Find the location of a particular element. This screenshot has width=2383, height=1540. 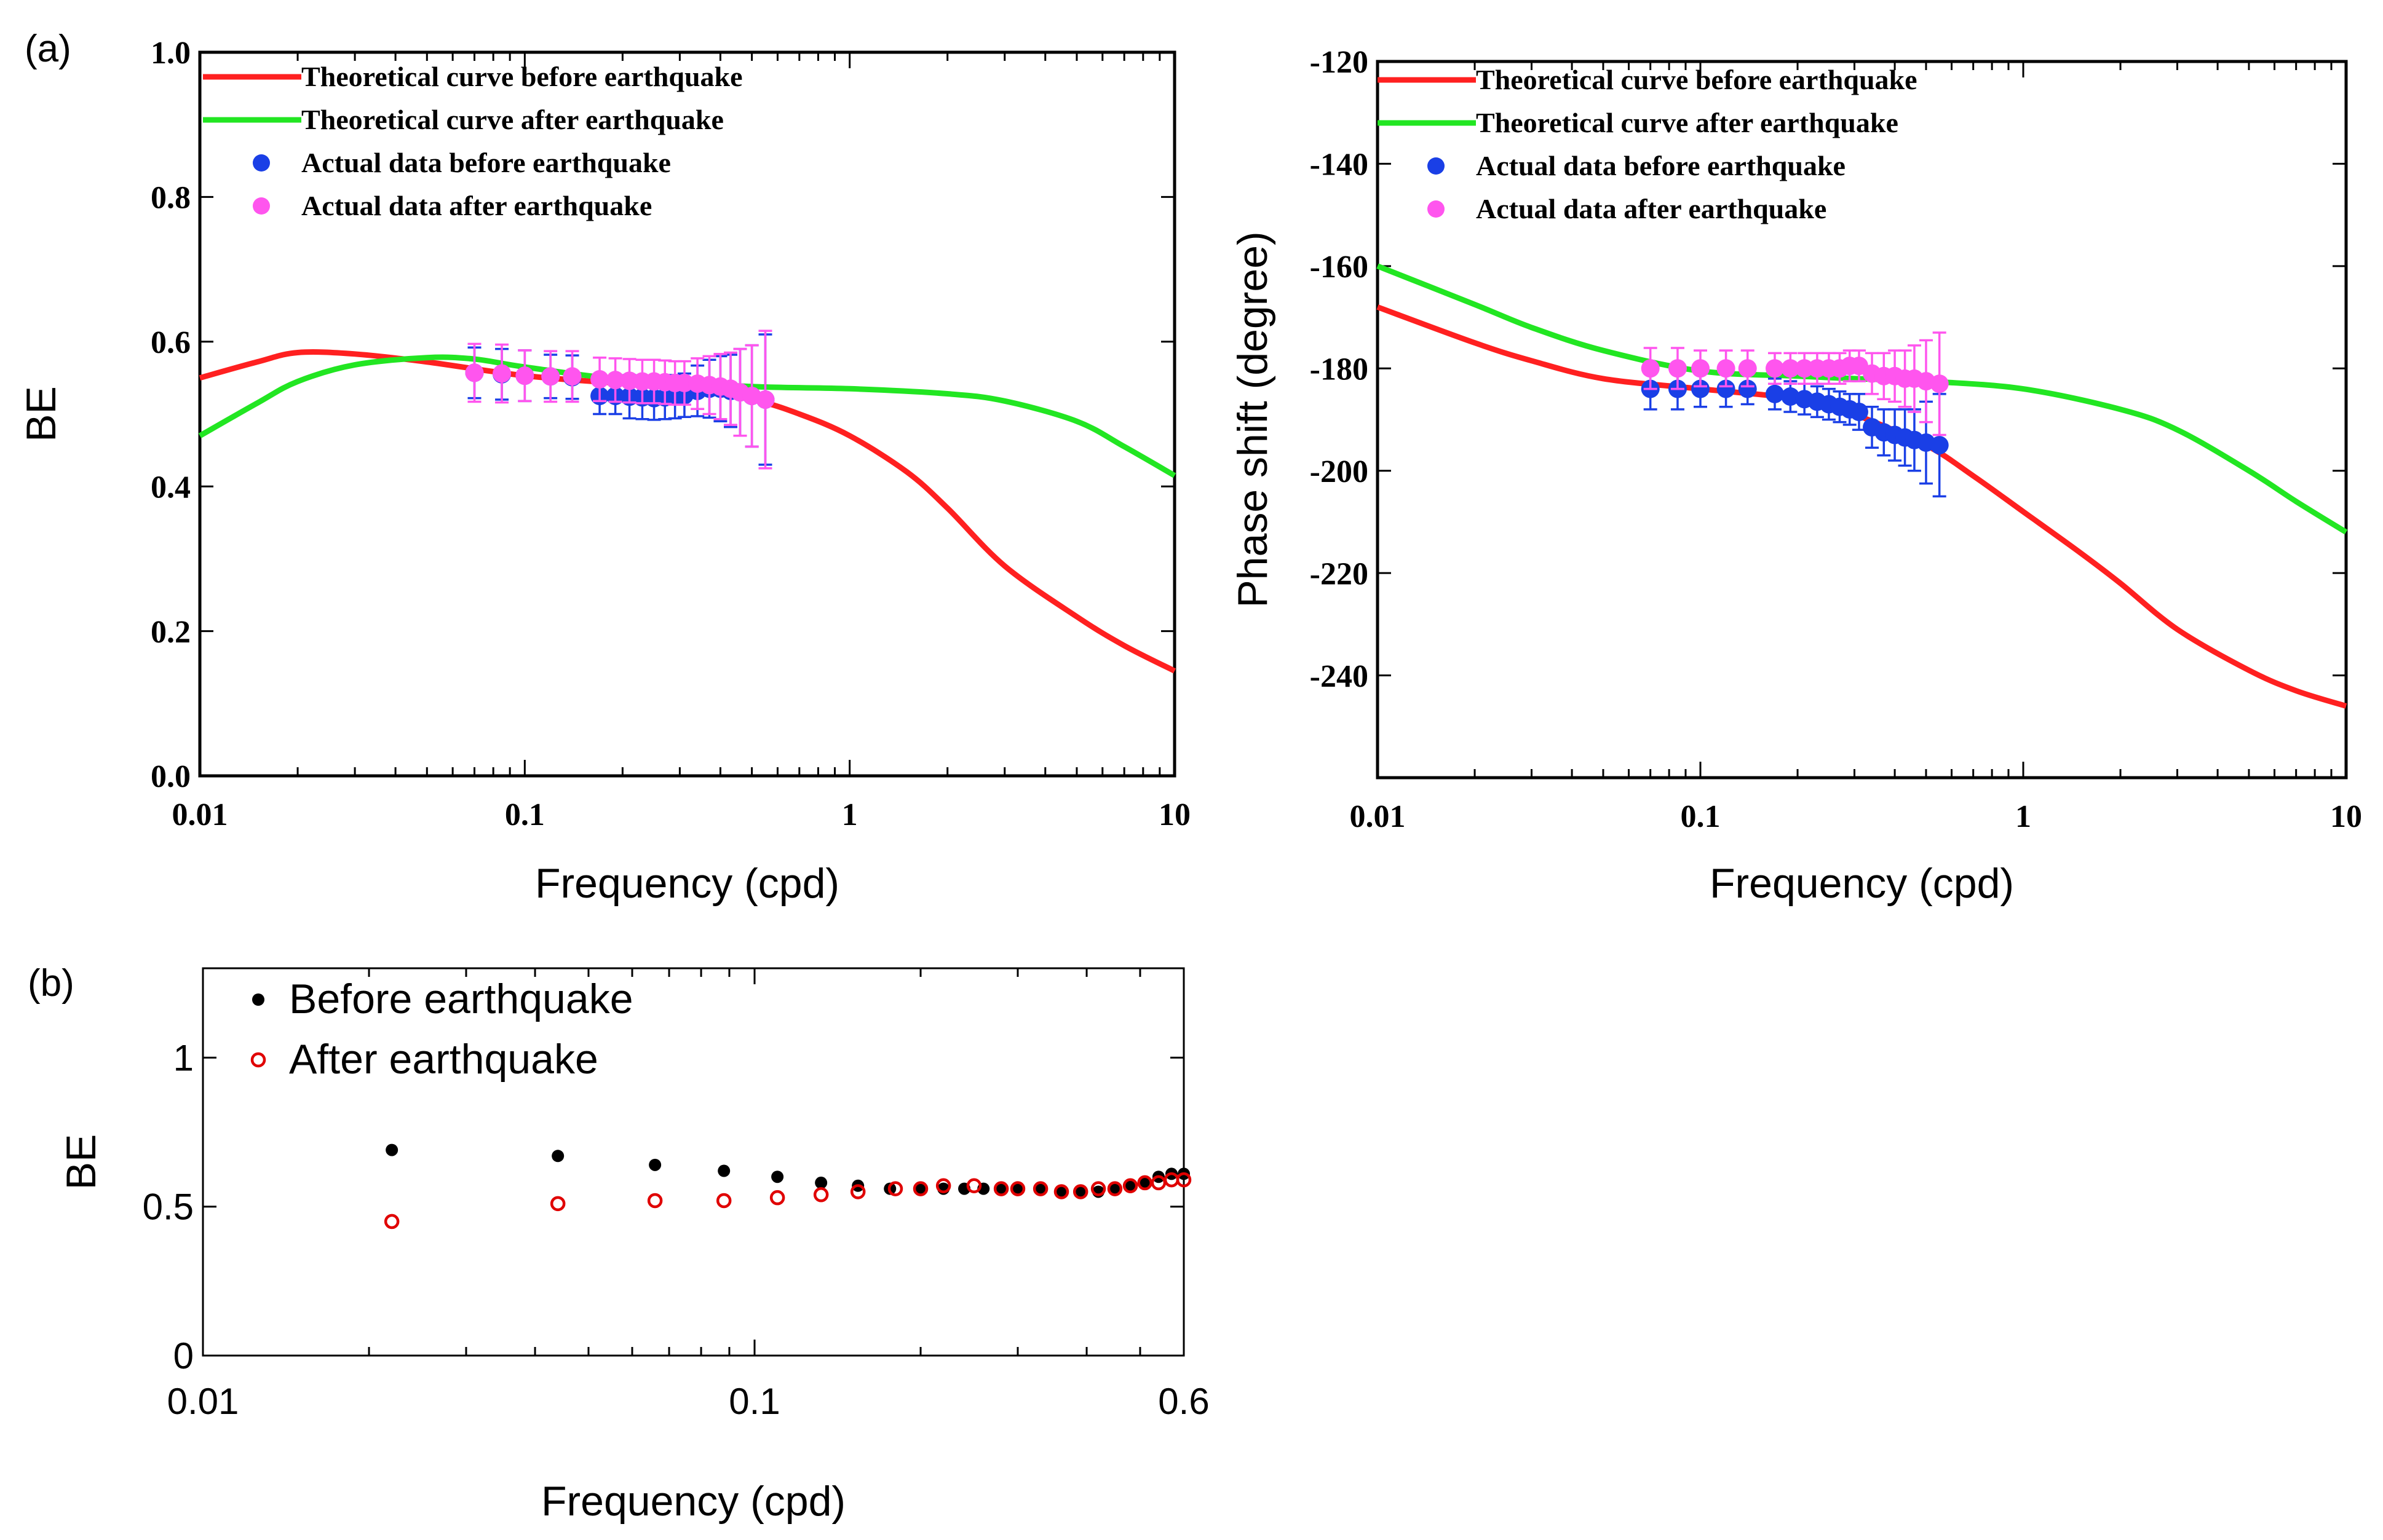

plot-frame is located at coordinates (693, 1162).